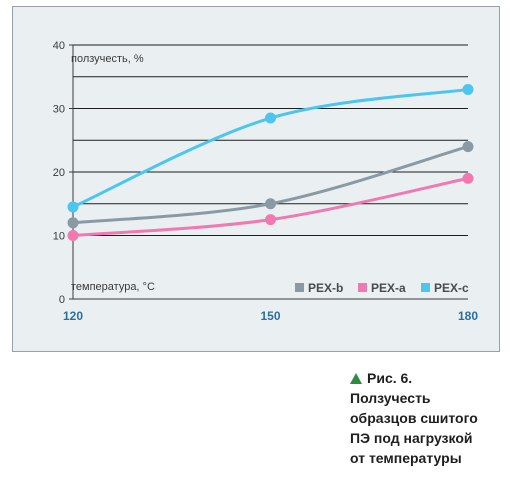 The height and width of the screenshot is (491, 510). What do you see at coordinates (59, 46) in the screenshot?
I see `y-tick-label: 40` at bounding box center [59, 46].